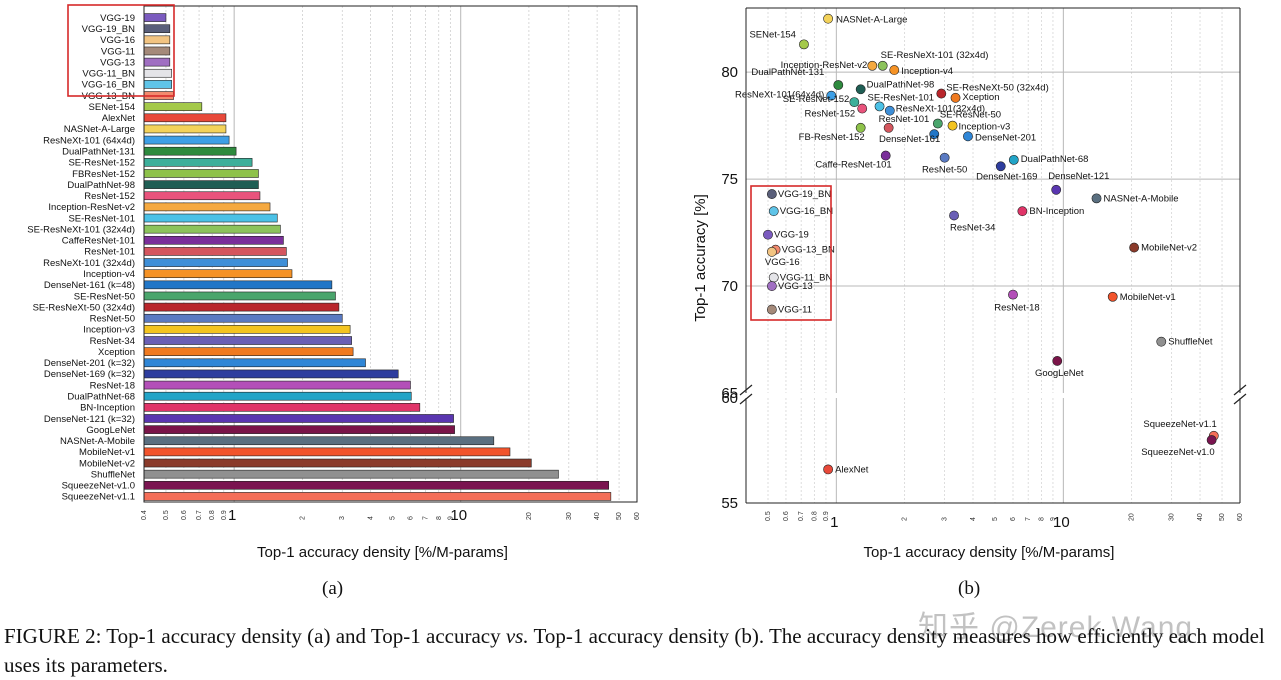 The image size is (1281, 680). What do you see at coordinates (1190, 342) in the screenshot?
I see `point-label: ShuffleNet` at bounding box center [1190, 342].